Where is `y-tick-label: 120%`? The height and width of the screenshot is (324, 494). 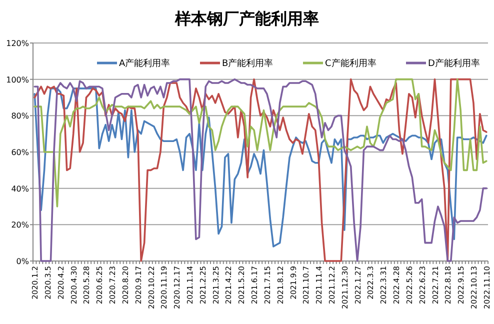 y-tick-label: 120% is located at coordinates (18, 43).